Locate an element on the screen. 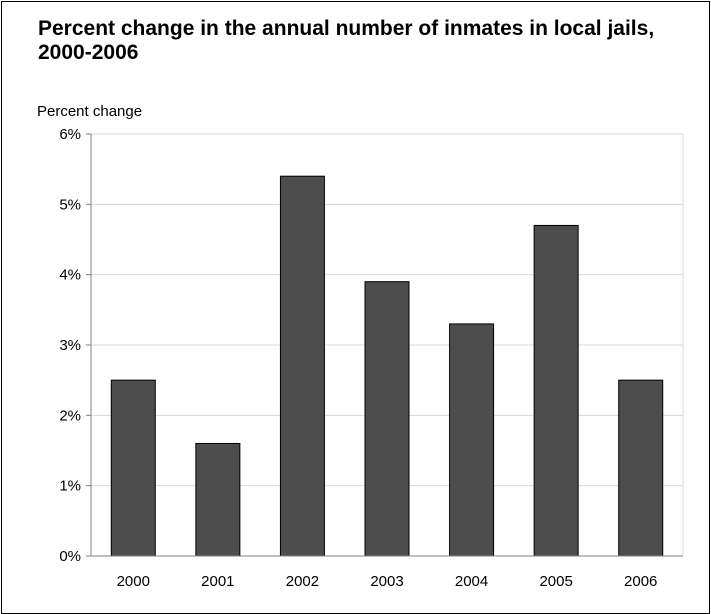  bar-2001 is located at coordinates (218, 499).